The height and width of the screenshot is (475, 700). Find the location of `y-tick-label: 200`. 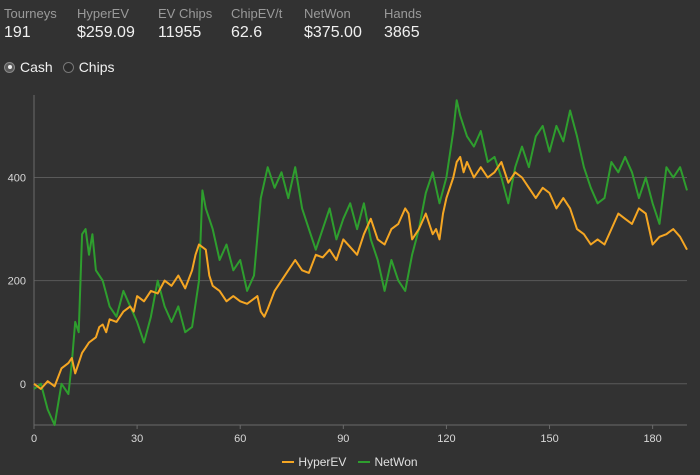

y-tick-label: 200 is located at coordinates (17, 282).